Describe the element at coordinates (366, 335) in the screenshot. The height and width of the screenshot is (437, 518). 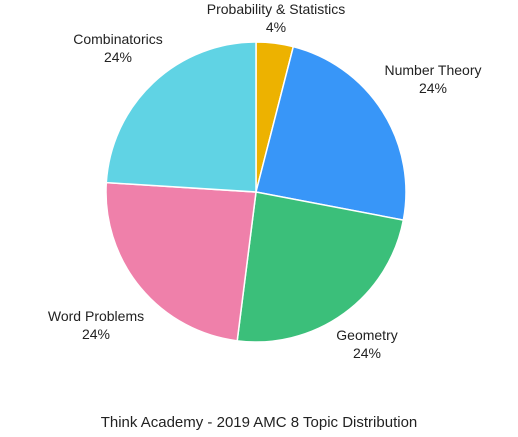
I see `slice-label-geometry: Geometry` at that location.